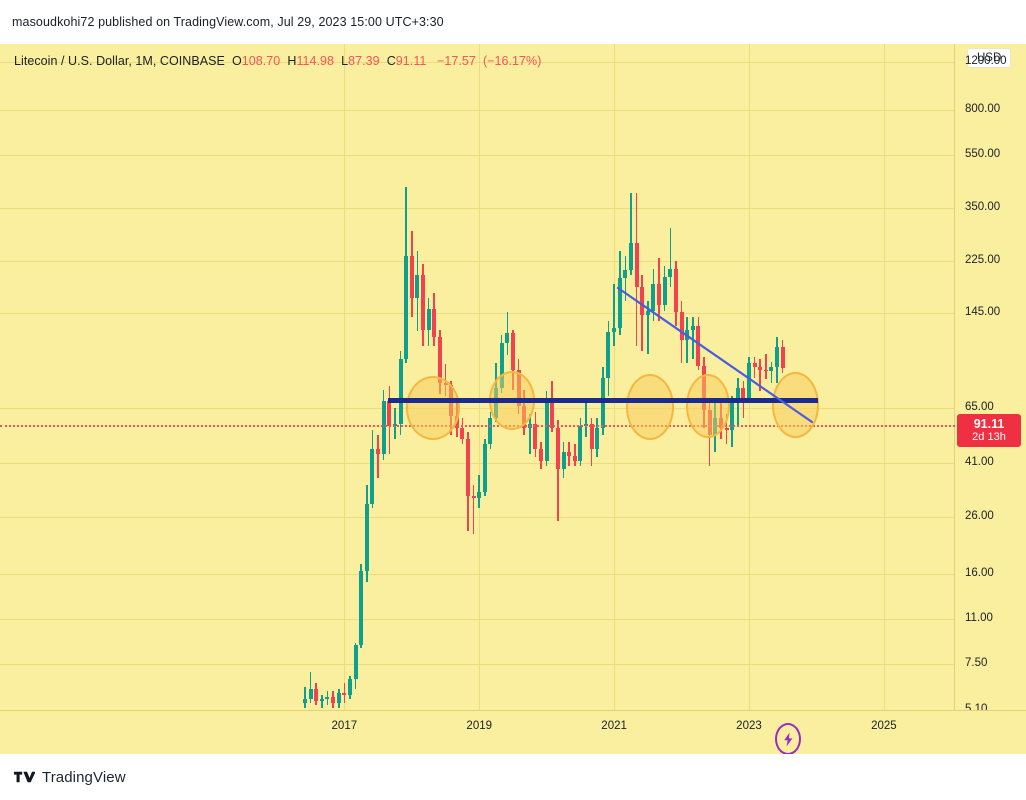 The width and height of the screenshot is (1026, 800). What do you see at coordinates (456, 61) in the screenshot?
I see `legend-change: −17.57` at bounding box center [456, 61].